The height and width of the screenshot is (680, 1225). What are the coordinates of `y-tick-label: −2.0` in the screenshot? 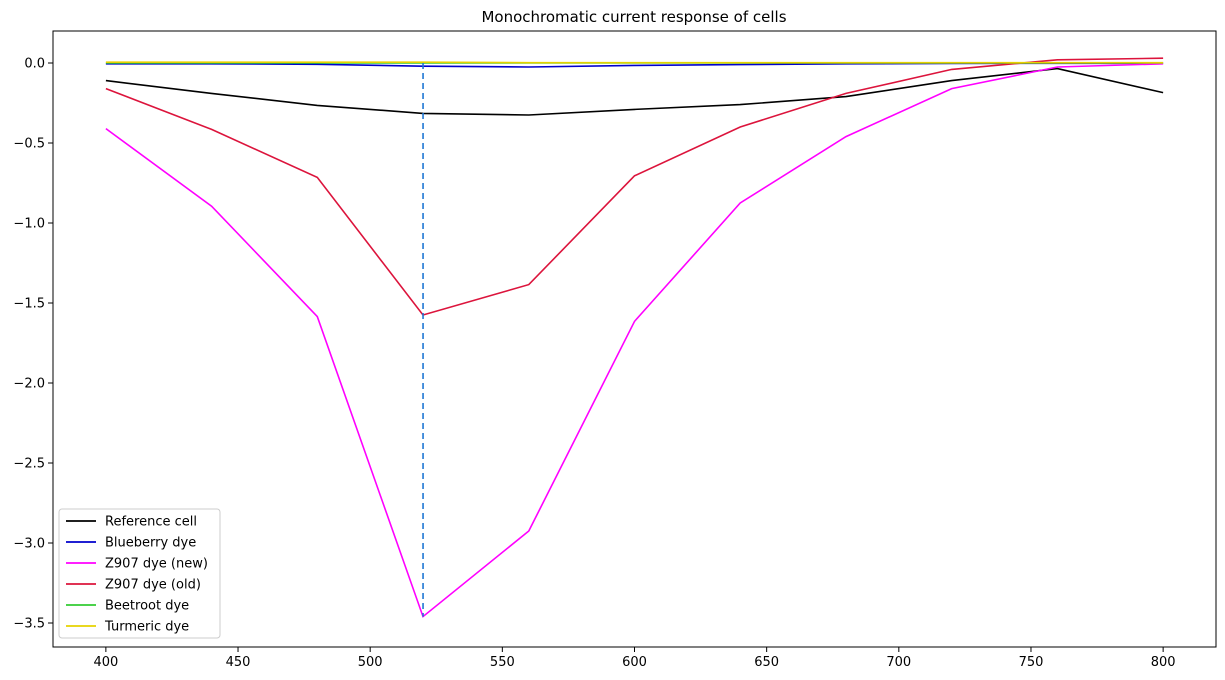 It's located at (29, 384).